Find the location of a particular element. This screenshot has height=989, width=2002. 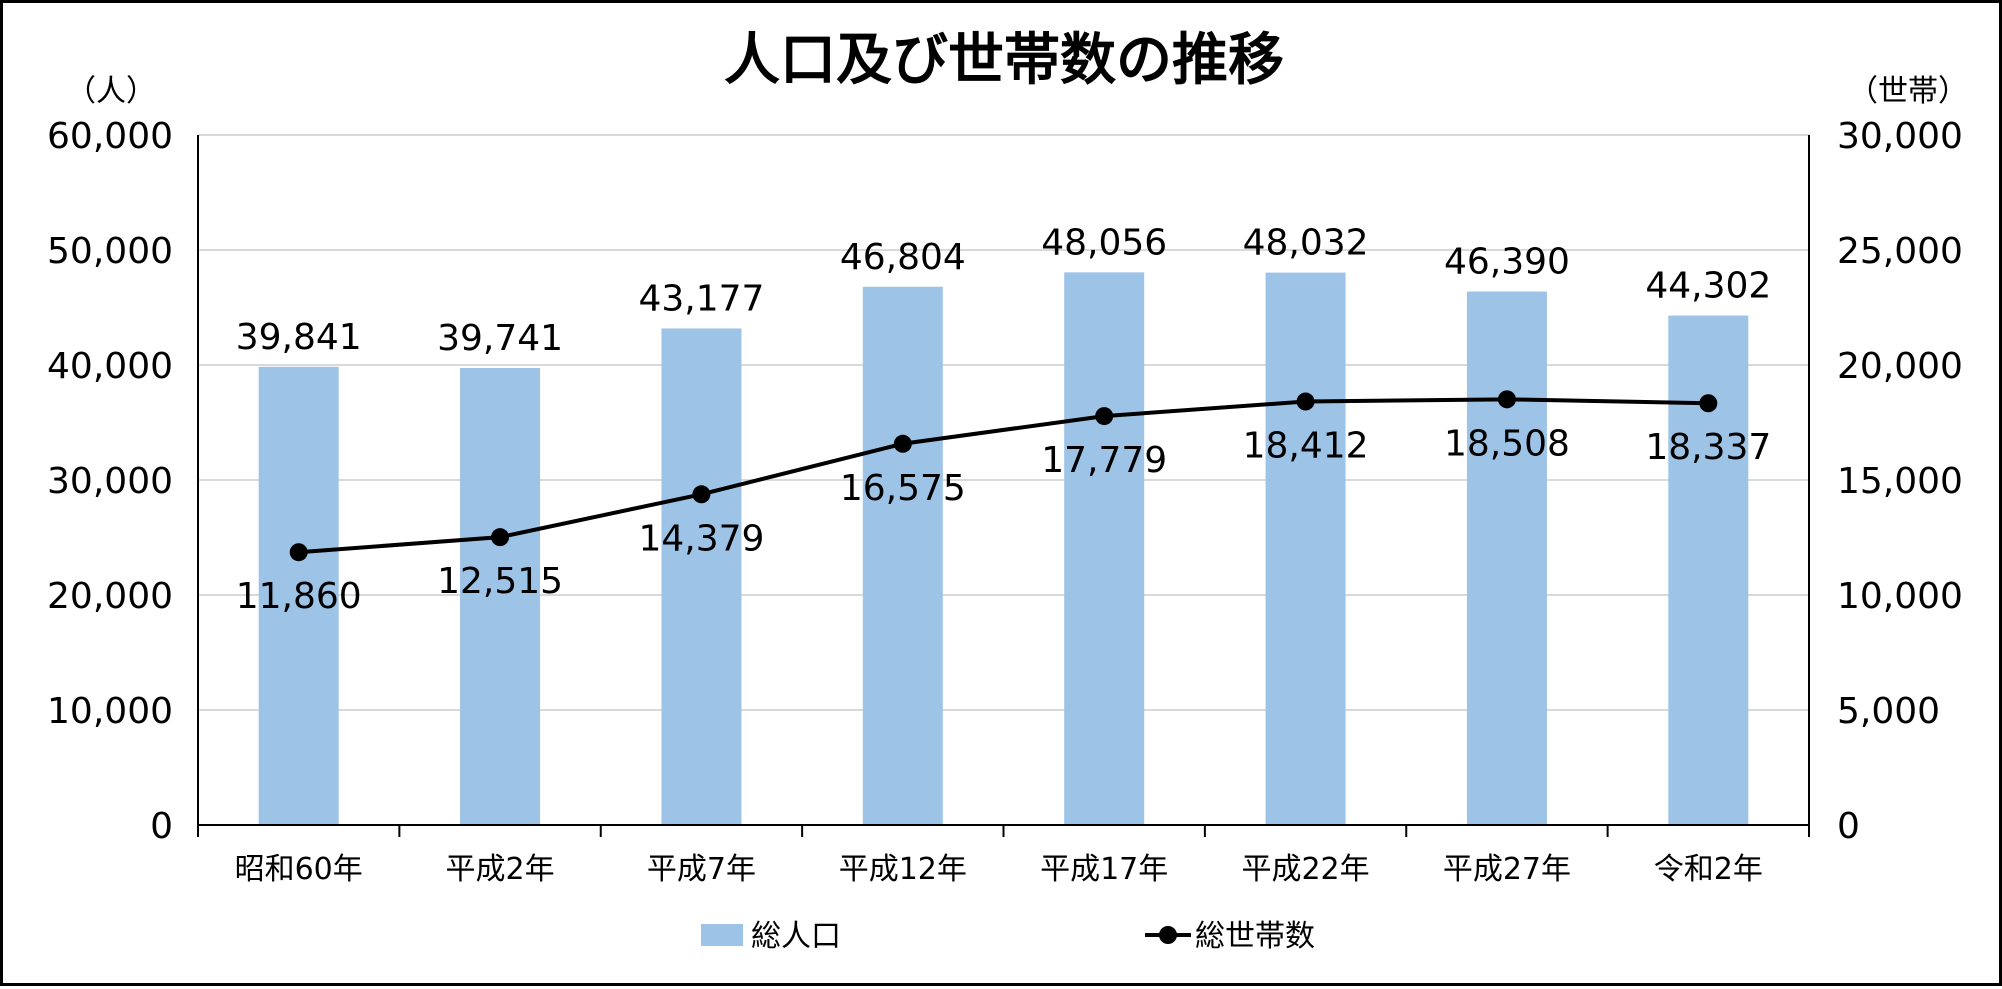

bar-data-label: 48,032 is located at coordinates (1306, 243).